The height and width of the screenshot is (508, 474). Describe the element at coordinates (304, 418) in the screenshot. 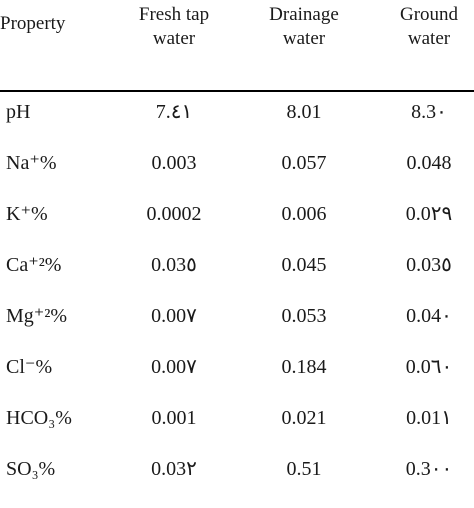

I see `cell-drainage: 0.021` at that location.